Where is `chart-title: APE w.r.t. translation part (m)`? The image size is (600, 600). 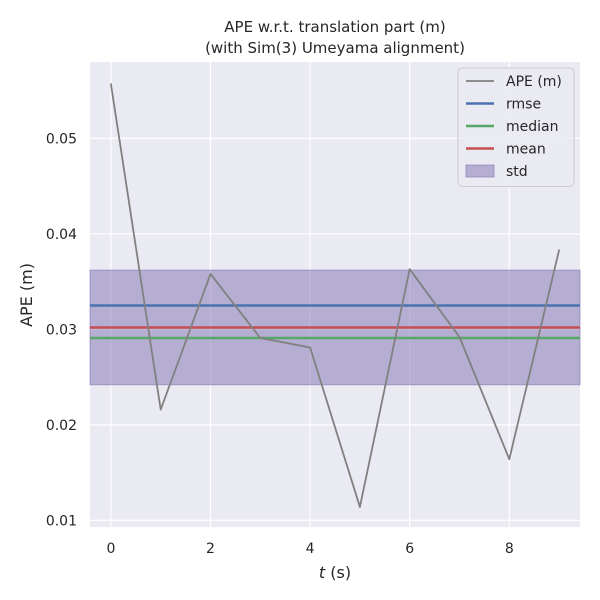
chart-title: APE w.r.t. translation part (m) is located at coordinates (334, 27).